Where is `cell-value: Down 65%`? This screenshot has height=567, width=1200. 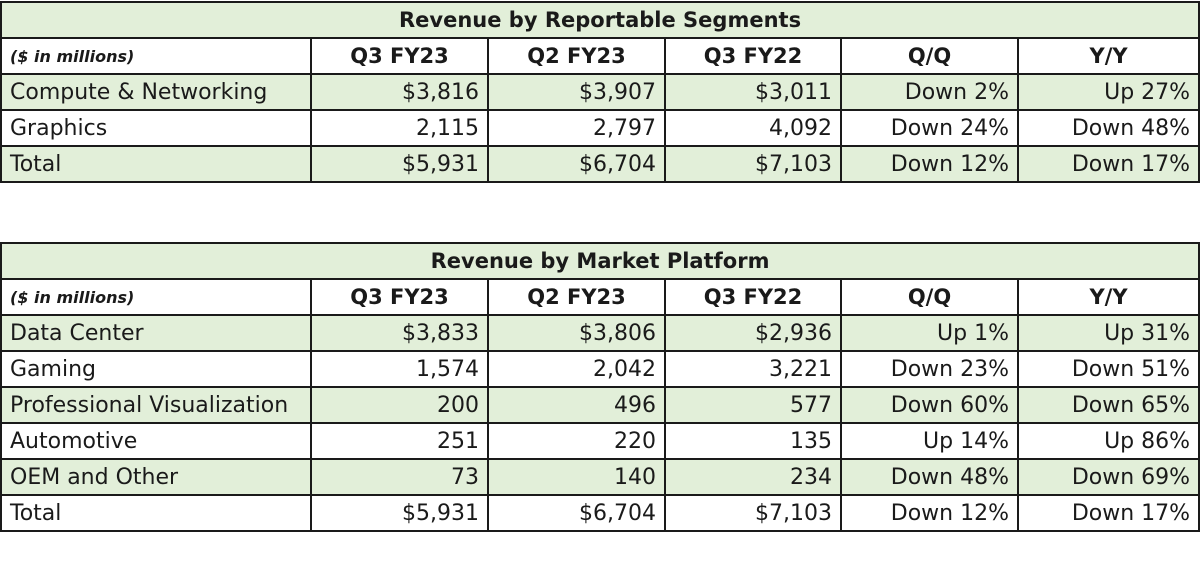
cell-value: Down 65% is located at coordinates (1108, 405).